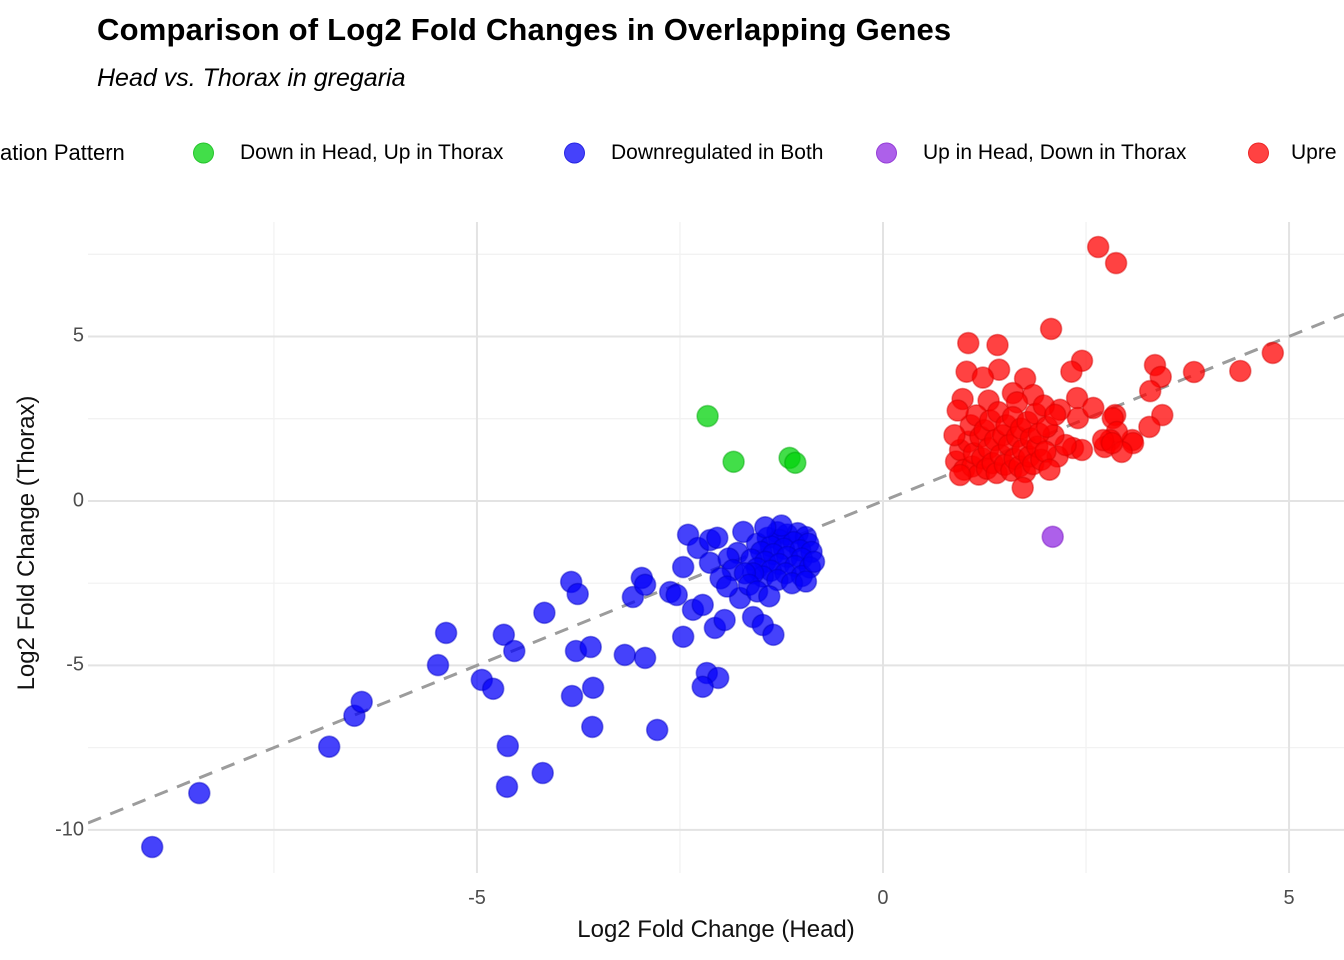  I want to click on y-tick-label: 5, so click(78, 335).